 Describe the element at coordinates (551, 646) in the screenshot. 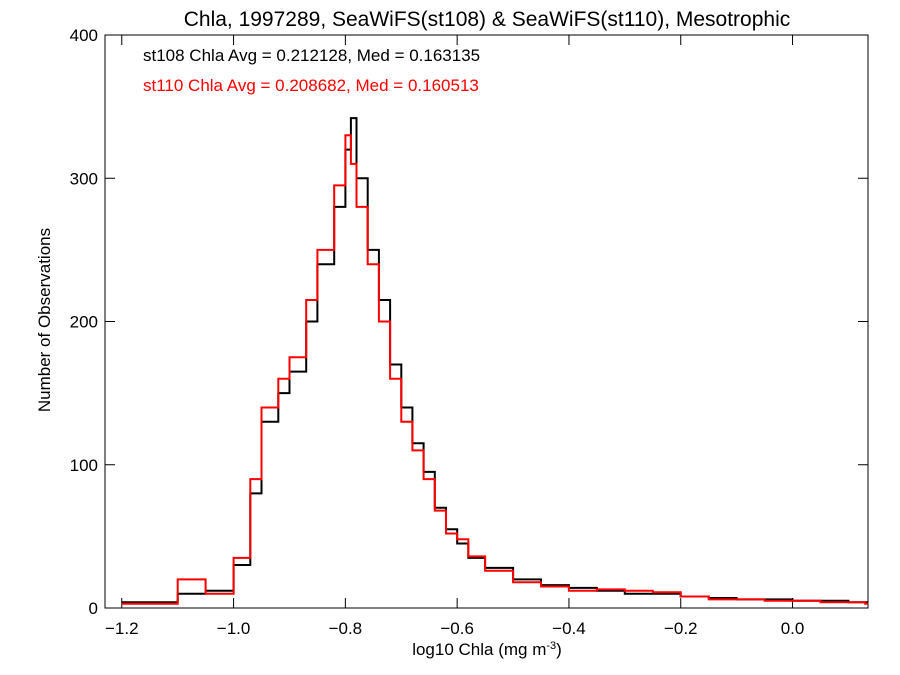

I see `x-axis-label-superscript: -3` at that location.